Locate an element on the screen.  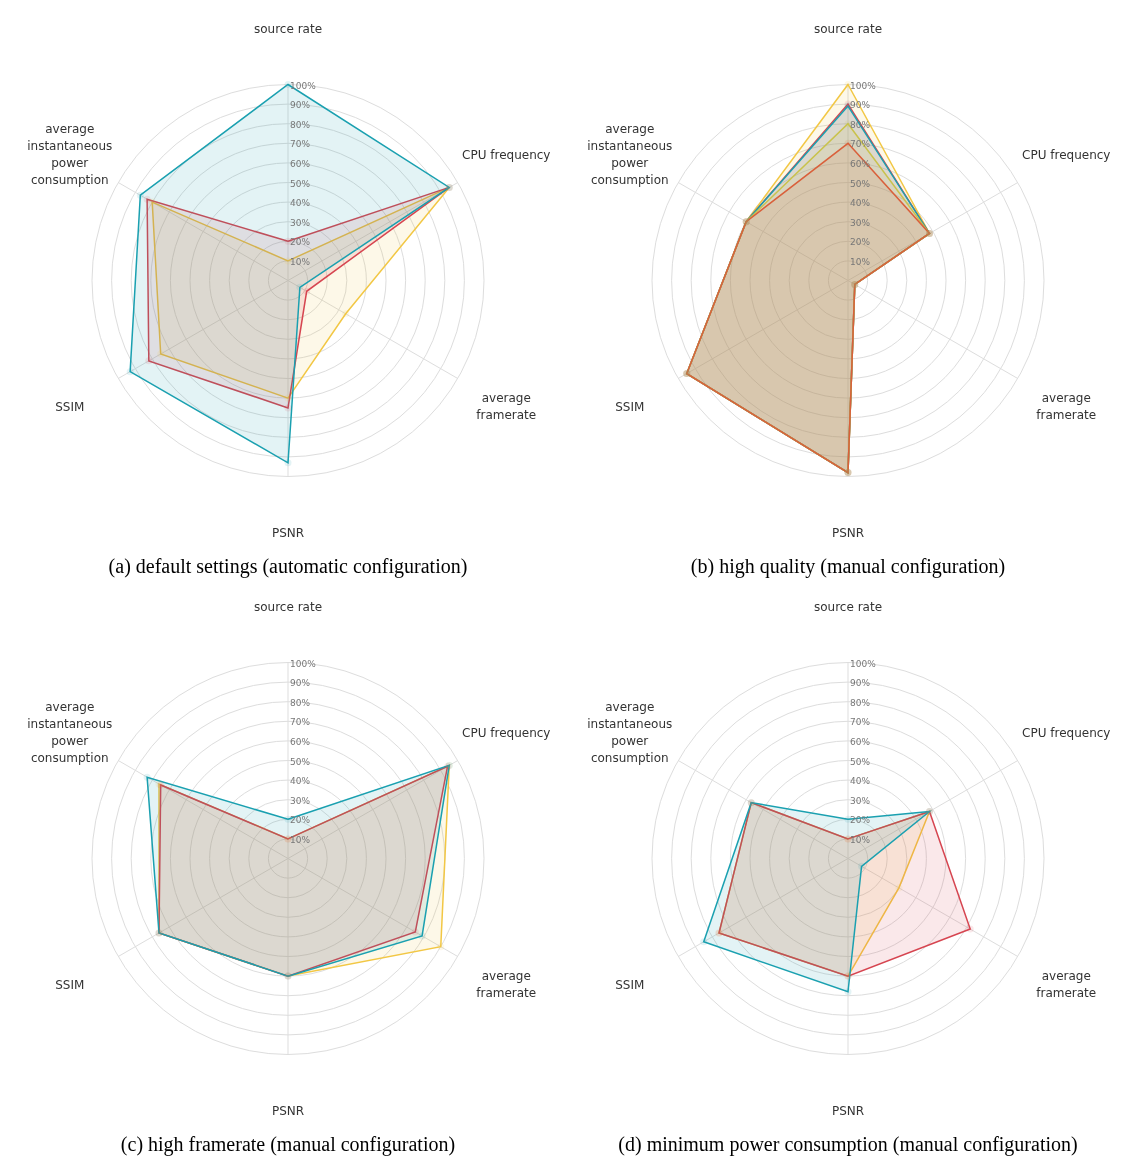
text: (a) default settings (automatic configuration) is located at coordinates (288, 566).